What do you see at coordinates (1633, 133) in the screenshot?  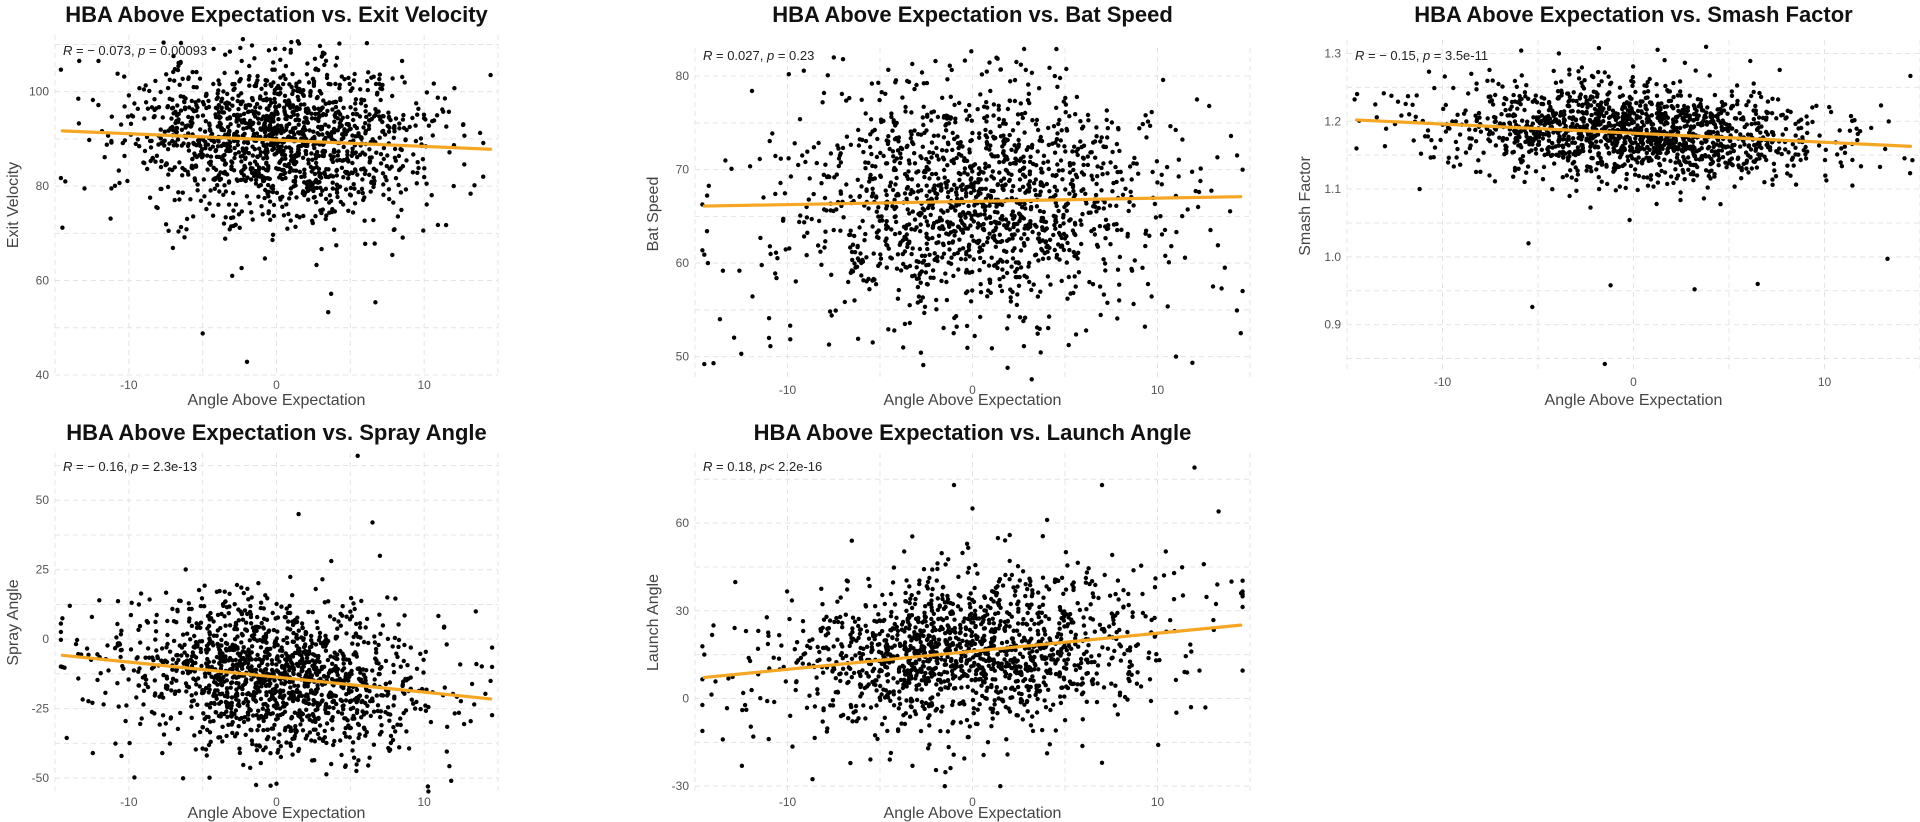 I see `regression-line` at bounding box center [1633, 133].